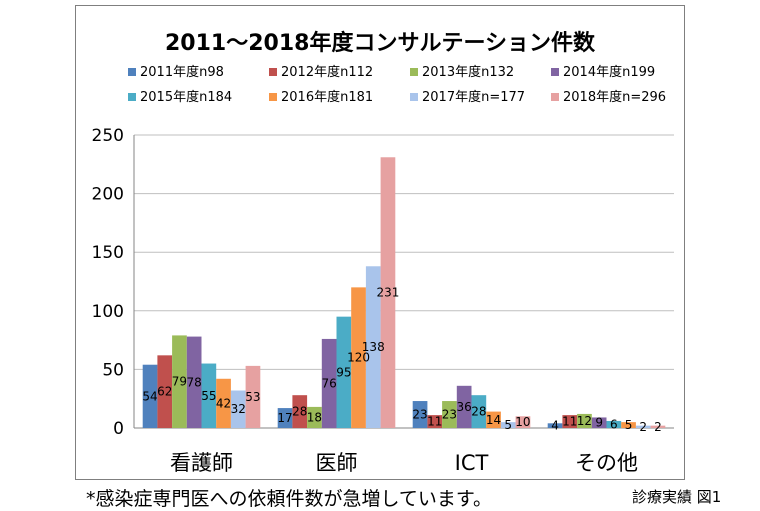  I want to click on data-label: 231, so click(387, 293).